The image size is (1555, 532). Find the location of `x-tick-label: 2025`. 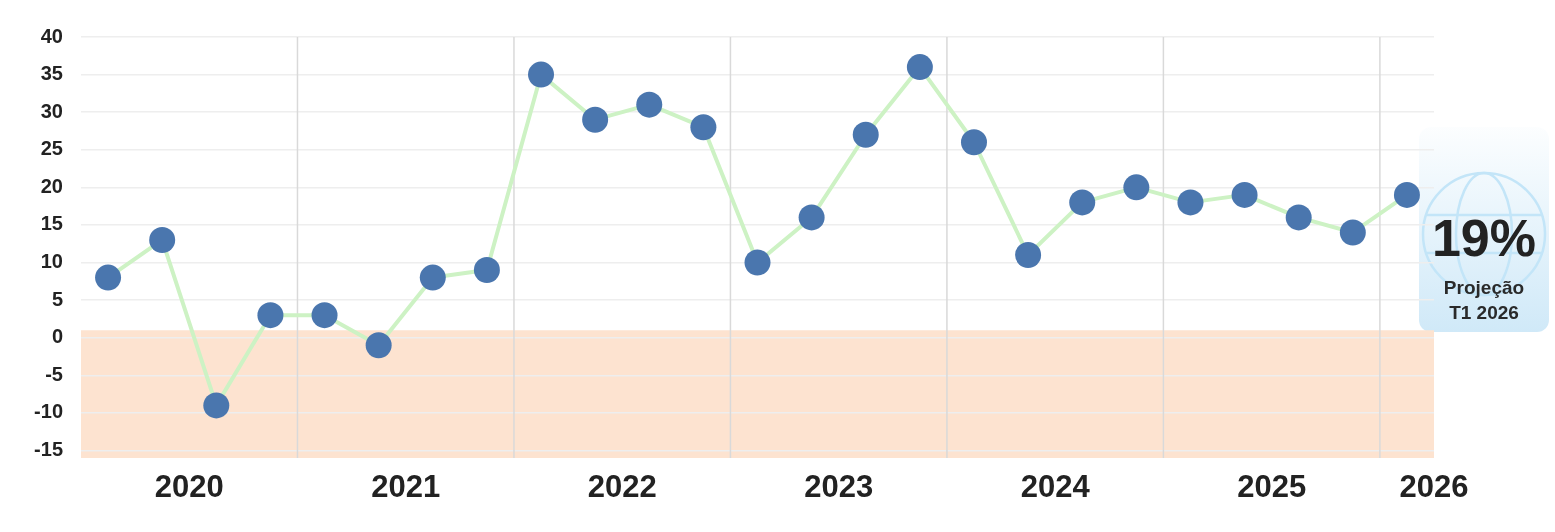

x-tick-label: 2025 is located at coordinates (1272, 487).